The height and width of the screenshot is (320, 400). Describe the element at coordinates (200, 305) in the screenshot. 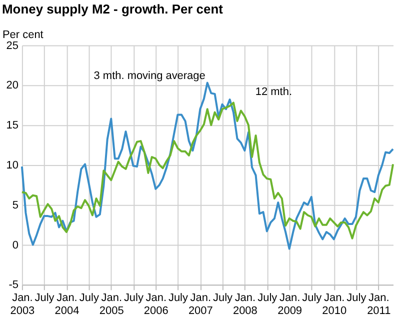

I see `x-tick-label: Jan. 2007` at that location.